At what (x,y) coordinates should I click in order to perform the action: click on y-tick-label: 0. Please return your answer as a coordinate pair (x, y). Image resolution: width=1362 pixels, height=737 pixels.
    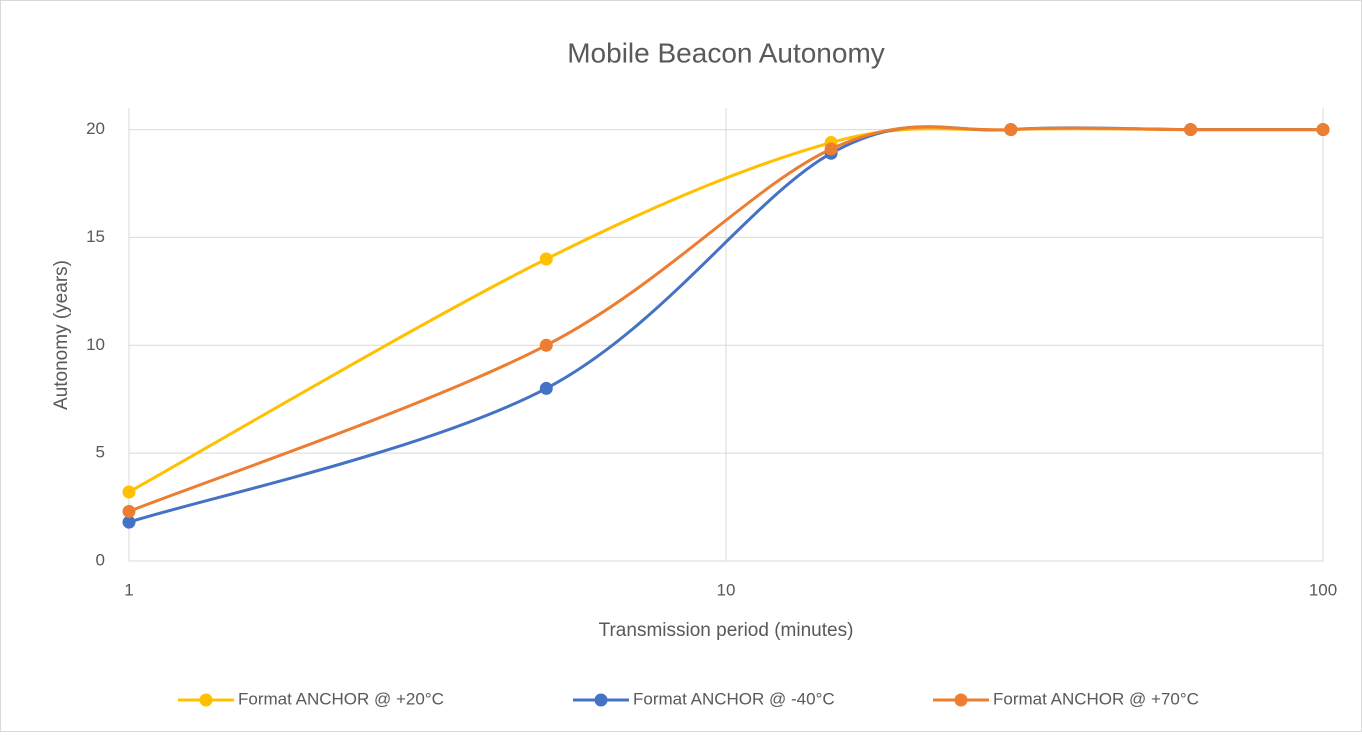
    Looking at the image, I should click on (100, 559).